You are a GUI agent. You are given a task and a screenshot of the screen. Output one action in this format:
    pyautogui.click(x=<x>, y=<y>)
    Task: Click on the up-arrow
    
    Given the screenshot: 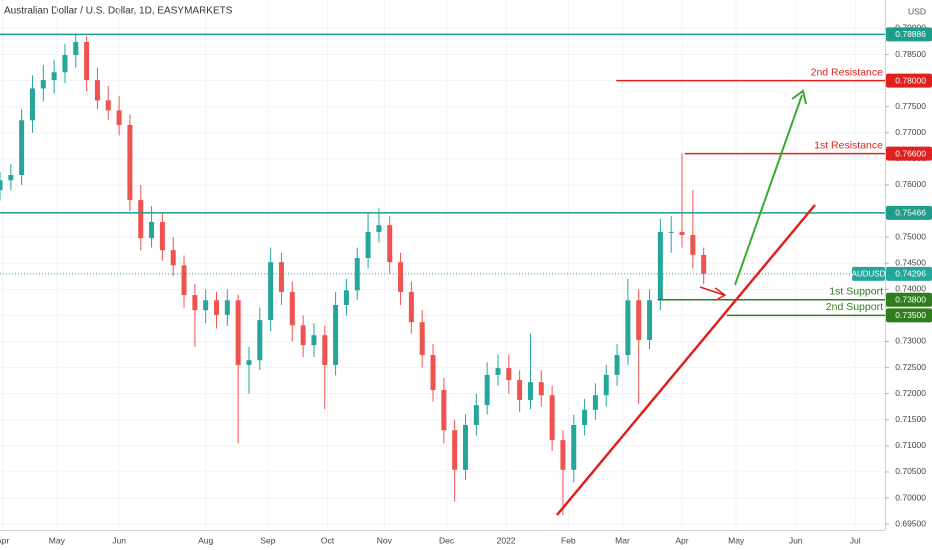 What is the action you would take?
    pyautogui.click(x=770, y=187)
    